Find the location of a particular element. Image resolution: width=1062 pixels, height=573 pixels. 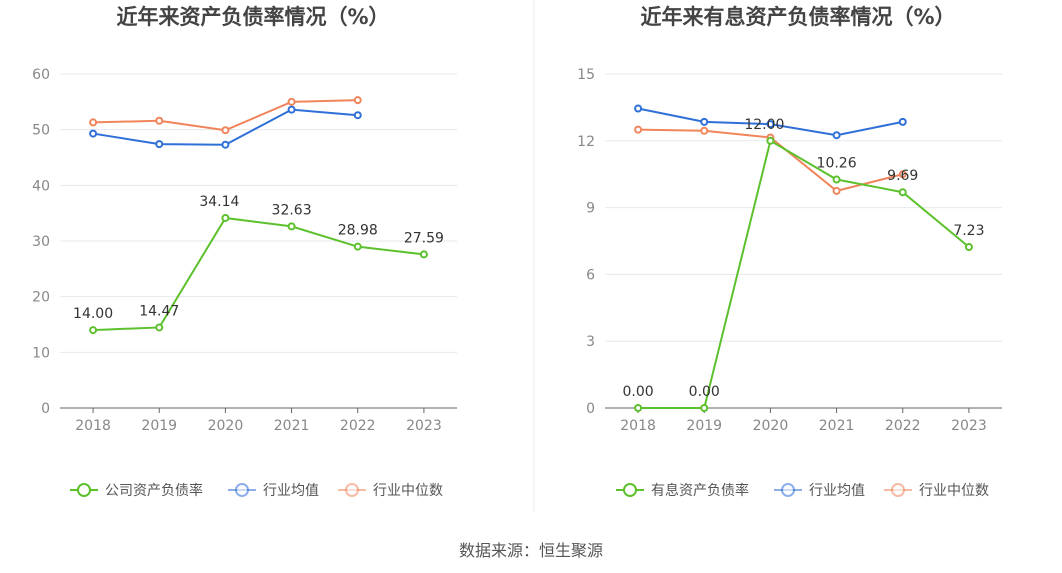

data-label: 7.23 is located at coordinates (968, 231).